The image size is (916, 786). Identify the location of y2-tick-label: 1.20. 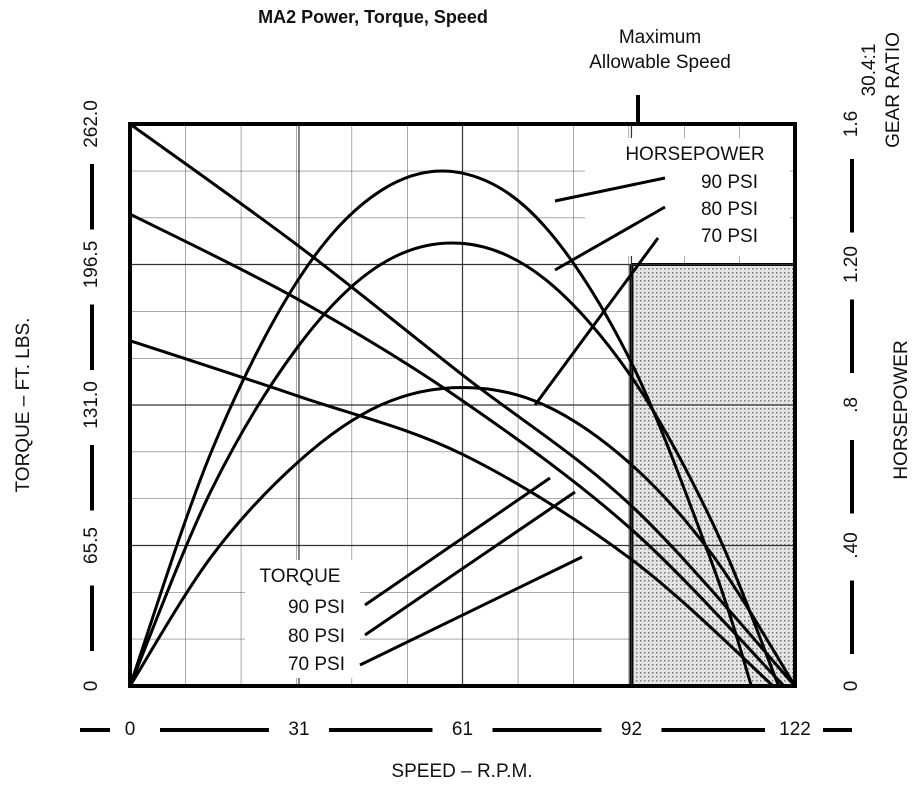
(851, 264).